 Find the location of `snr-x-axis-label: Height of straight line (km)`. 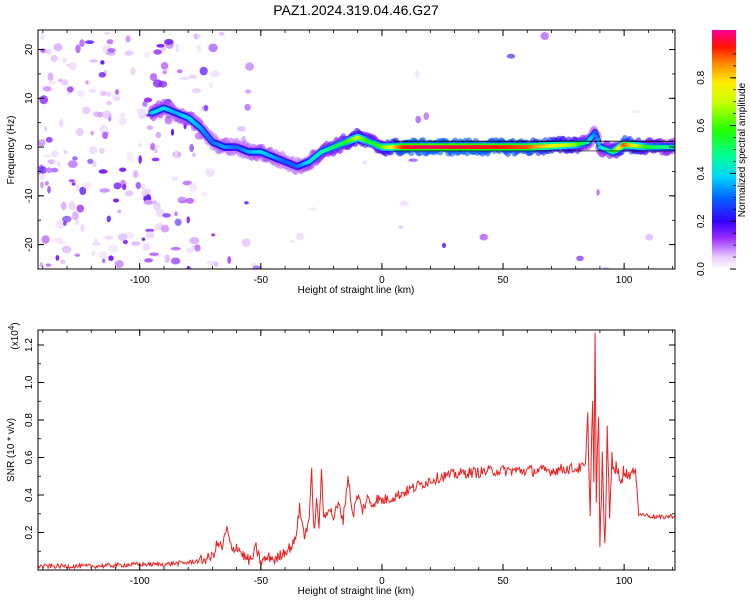

snr-x-axis-label: Height of straight line (km) is located at coordinates (356, 591).